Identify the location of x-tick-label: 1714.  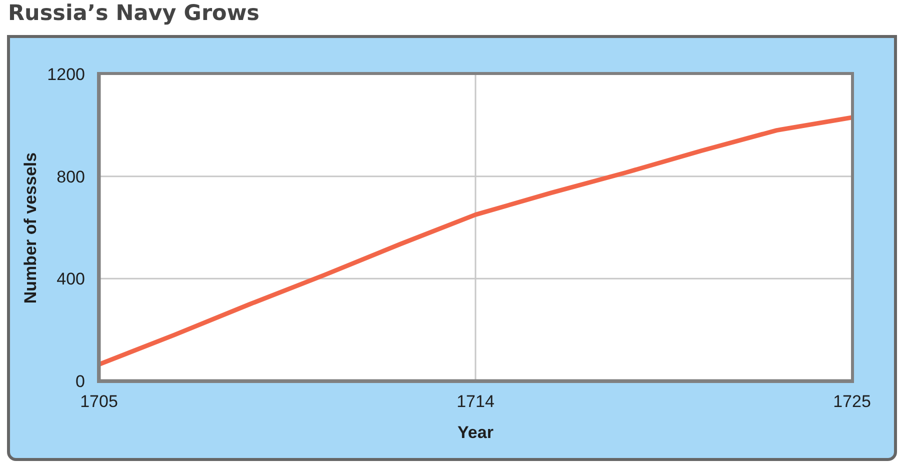
(475, 402).